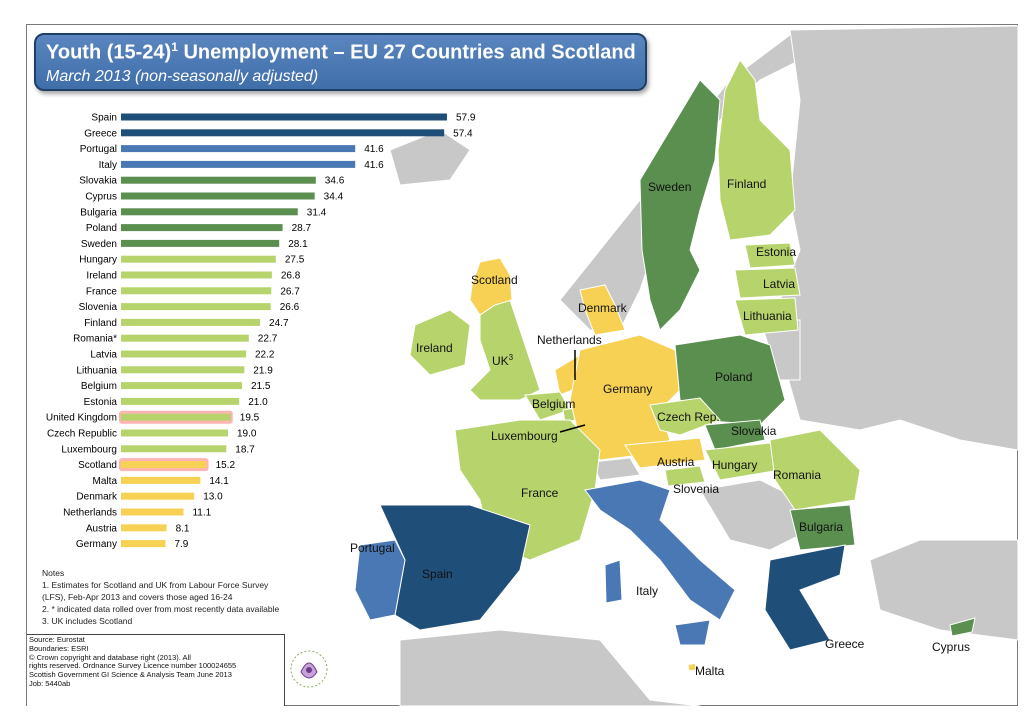  Describe the element at coordinates (102, 528) in the screenshot. I see `category-label: Austria` at that location.